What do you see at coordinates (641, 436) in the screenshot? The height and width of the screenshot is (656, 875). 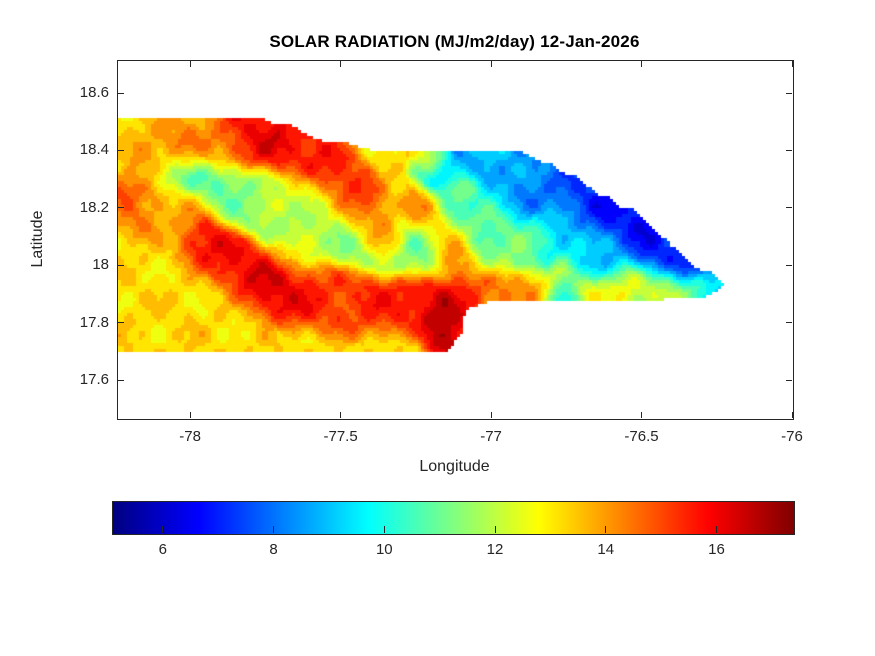 I see `x-tick-label: -76.5` at bounding box center [641, 436].